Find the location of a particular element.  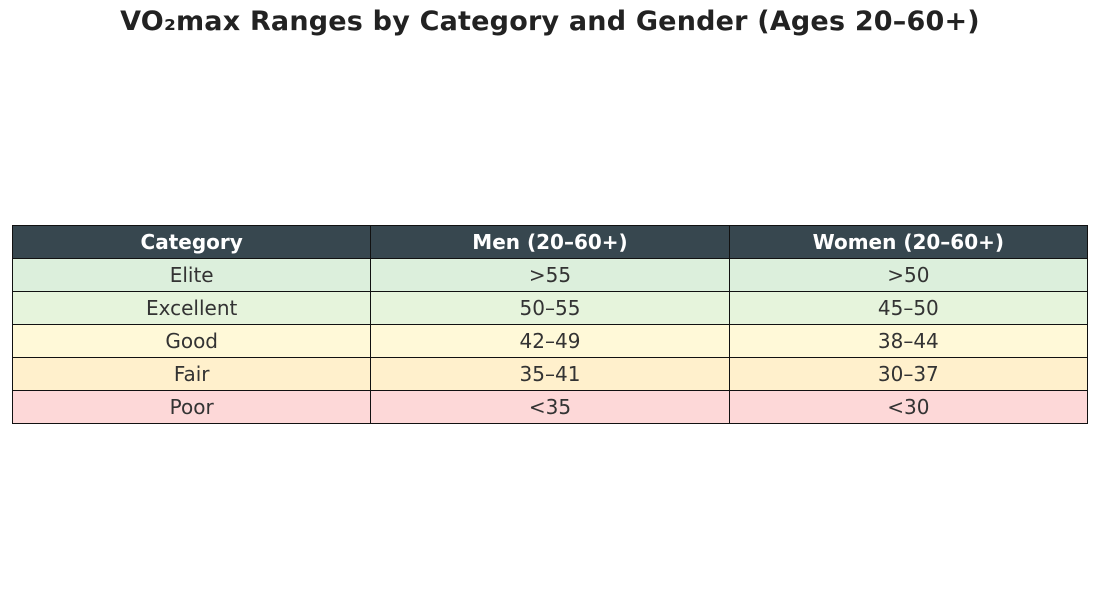

table-row: Elite >55 >50 is located at coordinates (550, 275).